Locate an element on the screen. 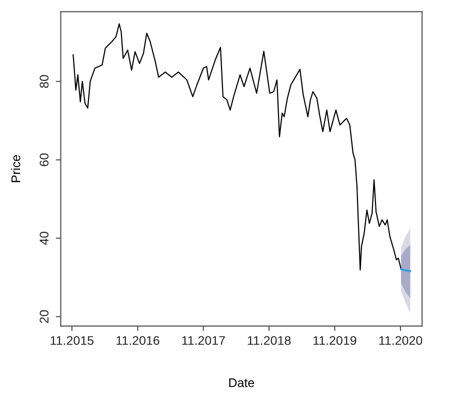 The height and width of the screenshot is (403, 450). x-tick-label: 11.2017 is located at coordinates (203, 340).